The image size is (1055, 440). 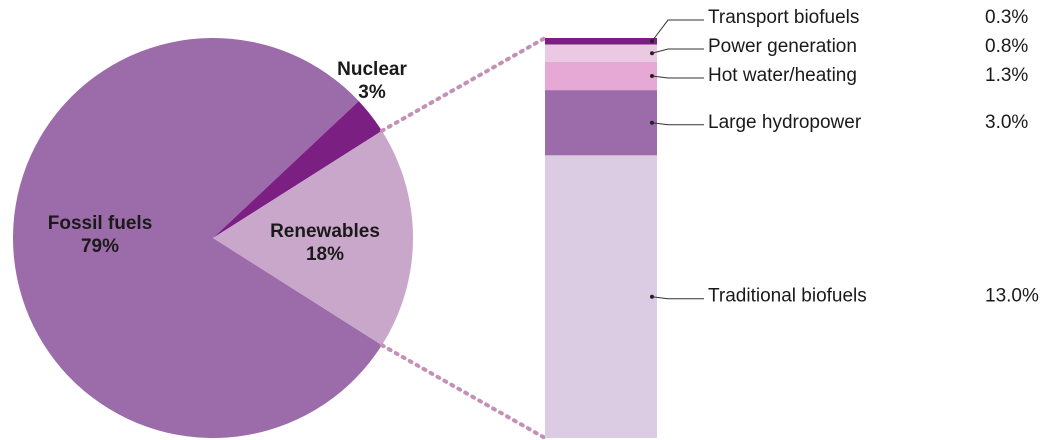 I want to click on segment-value: 0.8%, so click(x=1006, y=46).